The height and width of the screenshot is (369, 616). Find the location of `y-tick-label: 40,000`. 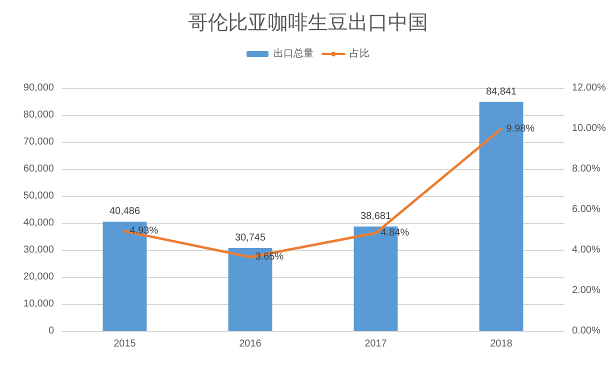

y-tick-label: 40,000 is located at coordinates (38, 223).